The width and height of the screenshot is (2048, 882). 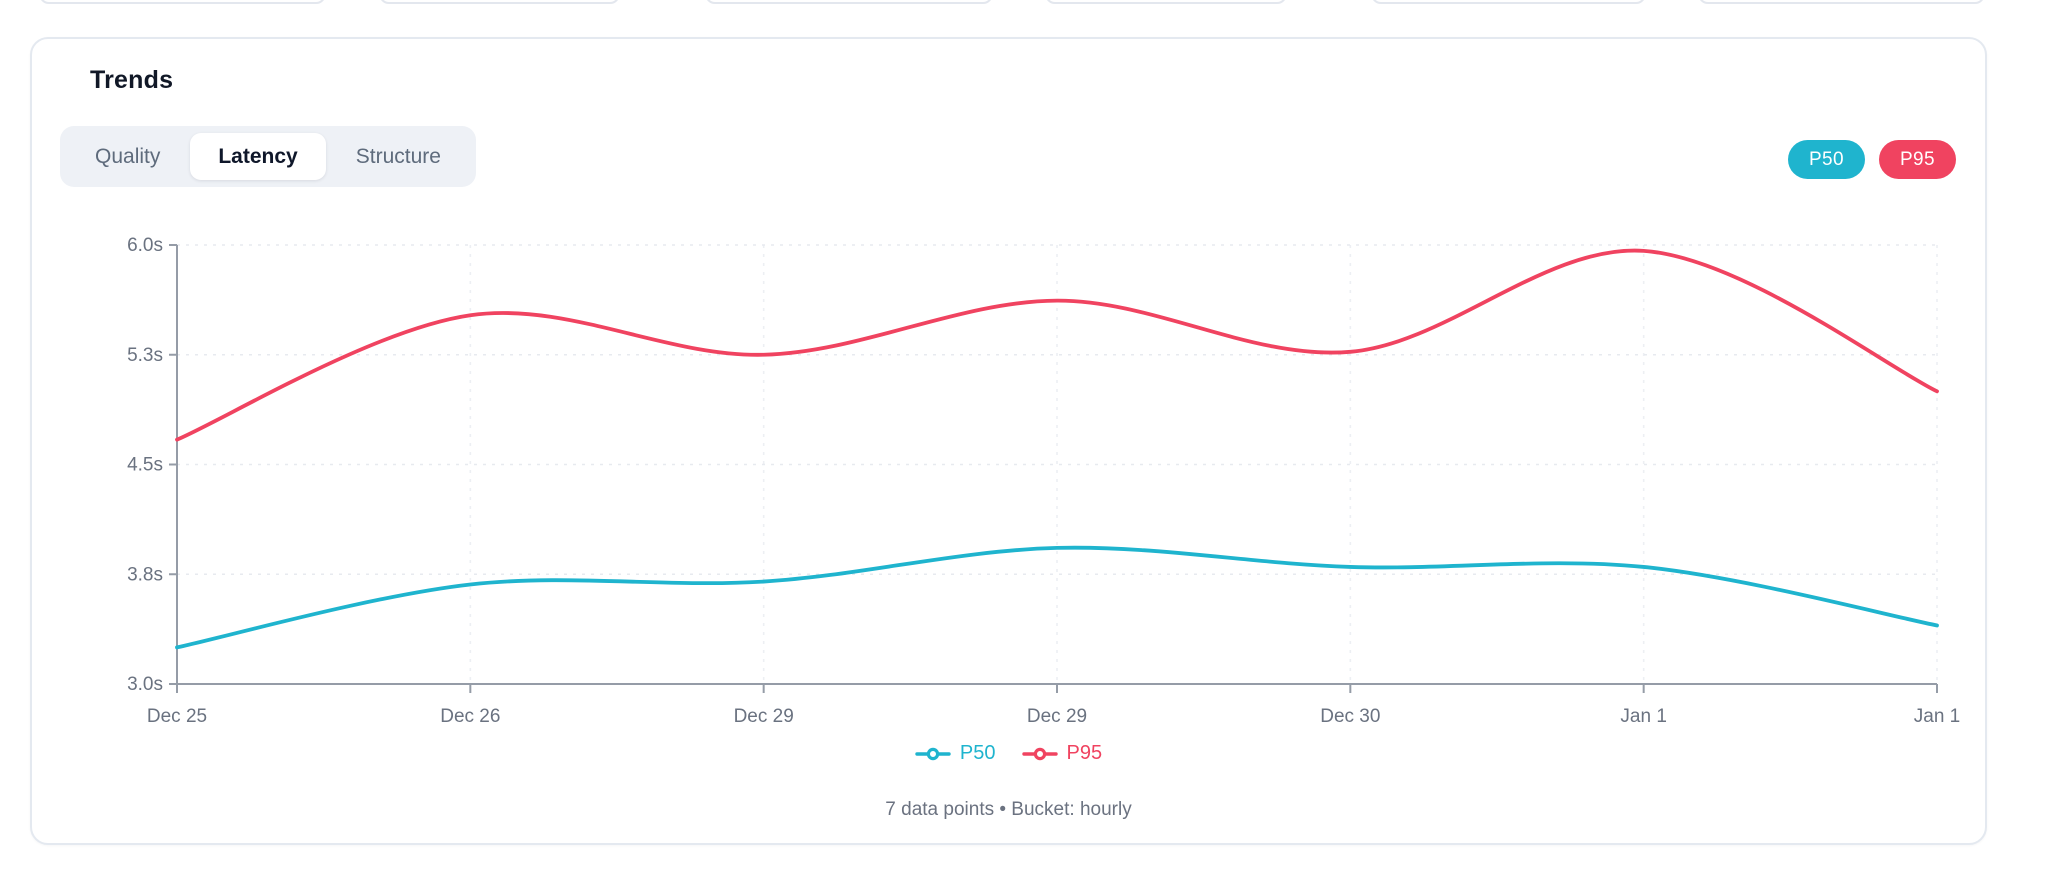 I want to click on svg-text: 6.0s, so click(x=145, y=245).